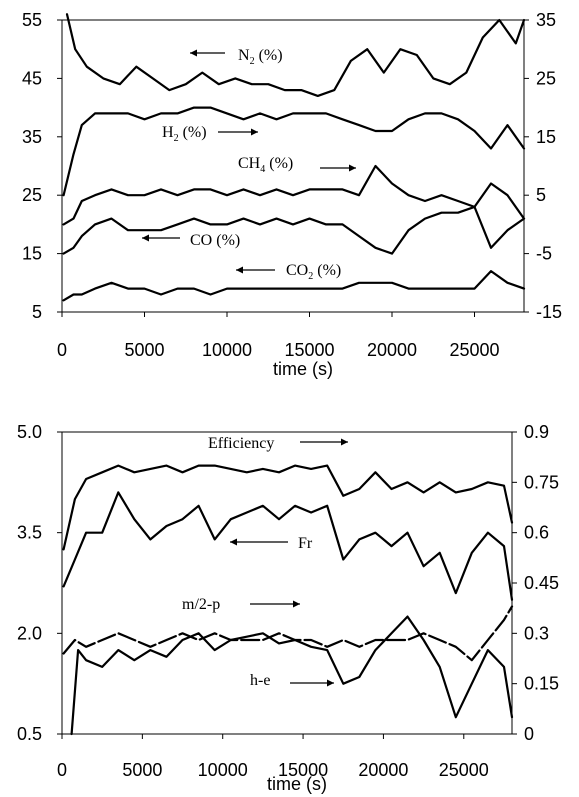 The width and height of the screenshot is (579, 797). Describe the element at coordinates (294, 286) in the screenshot. I see `series-line-co2` at that location.